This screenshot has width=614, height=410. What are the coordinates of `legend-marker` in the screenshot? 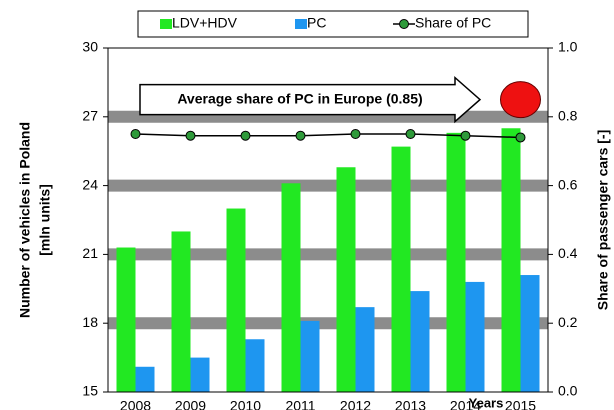 It's located at (404, 24).